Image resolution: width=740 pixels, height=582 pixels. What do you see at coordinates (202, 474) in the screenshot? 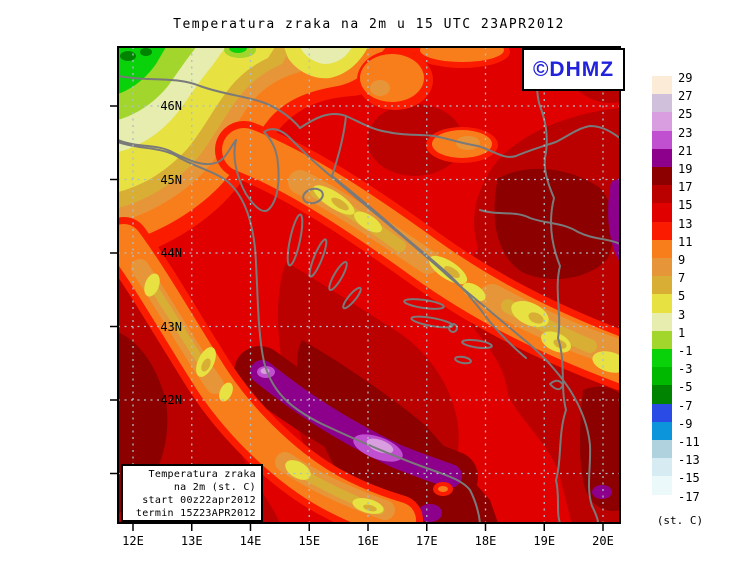
I see `legend-line-1: Temperatura zraka` at bounding box center [202, 474].